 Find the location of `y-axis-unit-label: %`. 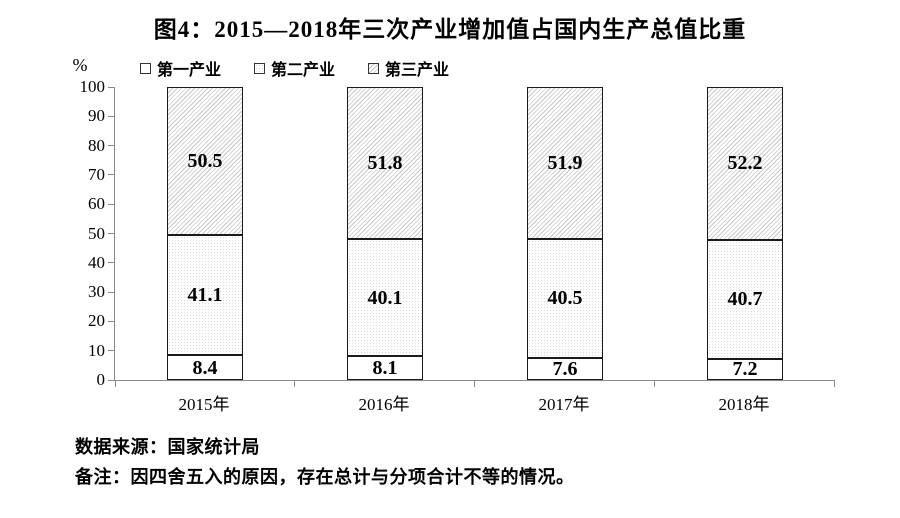

y-axis-unit-label: % is located at coordinates (80, 65).